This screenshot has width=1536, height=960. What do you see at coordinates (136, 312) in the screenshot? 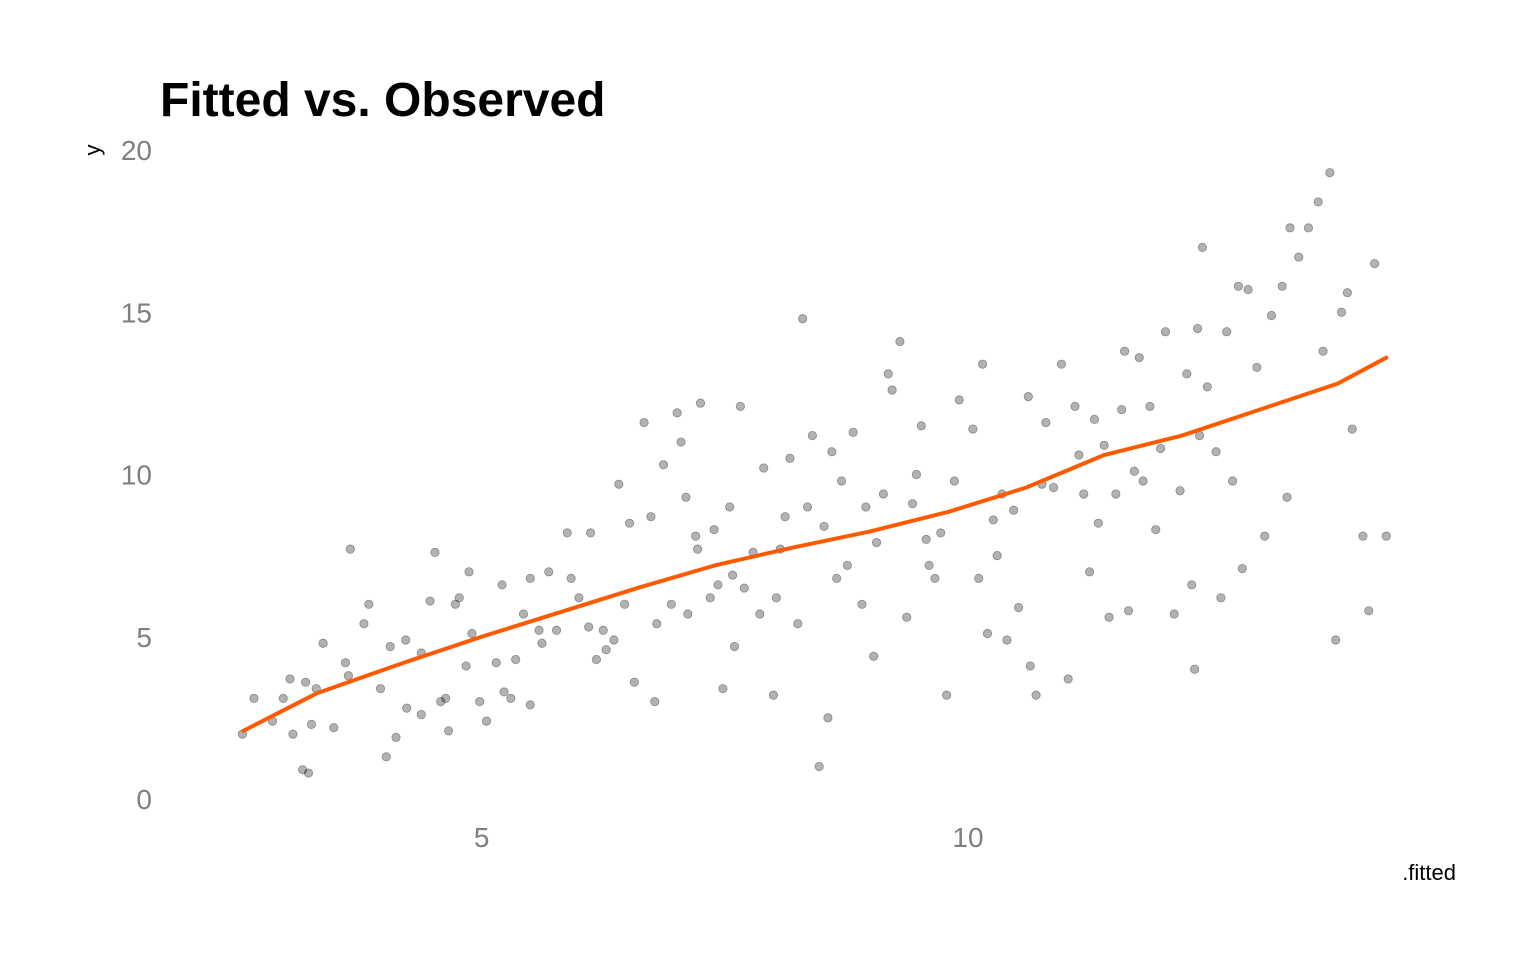
I see `y-tick-label: 15` at bounding box center [136, 312].